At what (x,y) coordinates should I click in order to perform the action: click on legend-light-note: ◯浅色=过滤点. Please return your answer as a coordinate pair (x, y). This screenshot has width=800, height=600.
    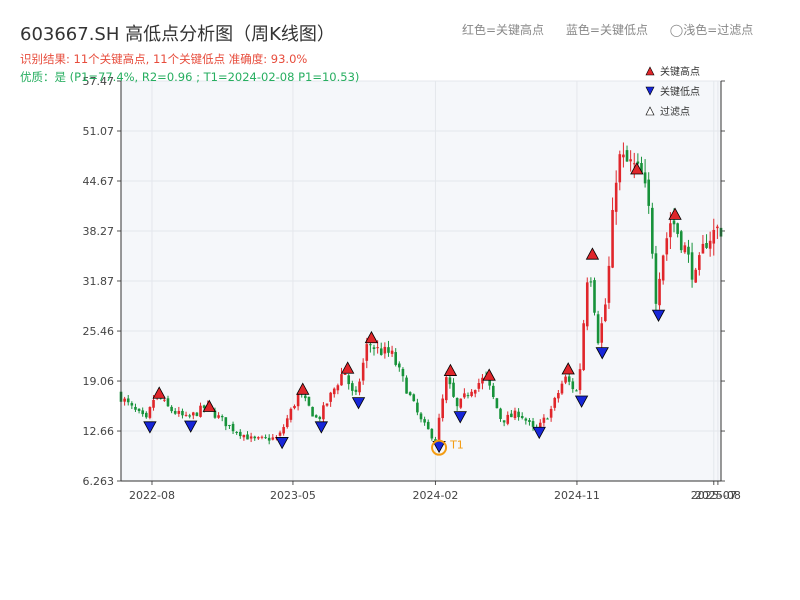
    Looking at the image, I should click on (711, 30).